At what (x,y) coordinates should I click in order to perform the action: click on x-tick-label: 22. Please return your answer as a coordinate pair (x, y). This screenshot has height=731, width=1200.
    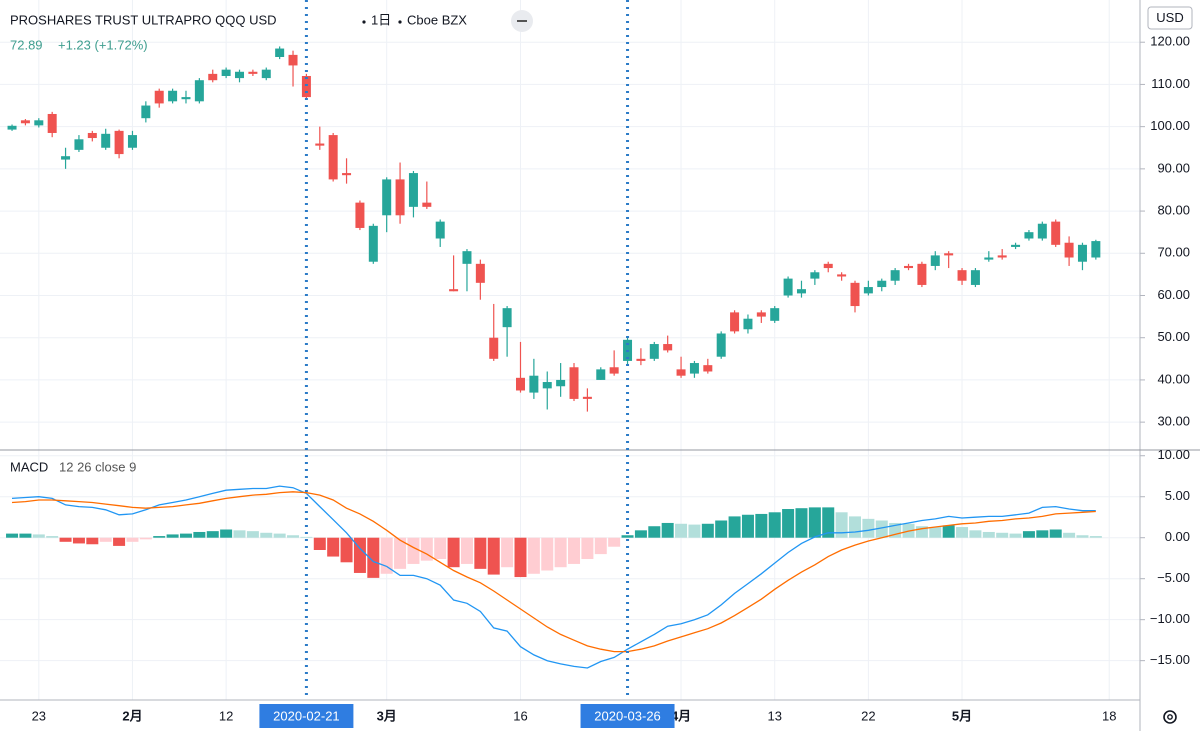
    Looking at the image, I should click on (868, 715).